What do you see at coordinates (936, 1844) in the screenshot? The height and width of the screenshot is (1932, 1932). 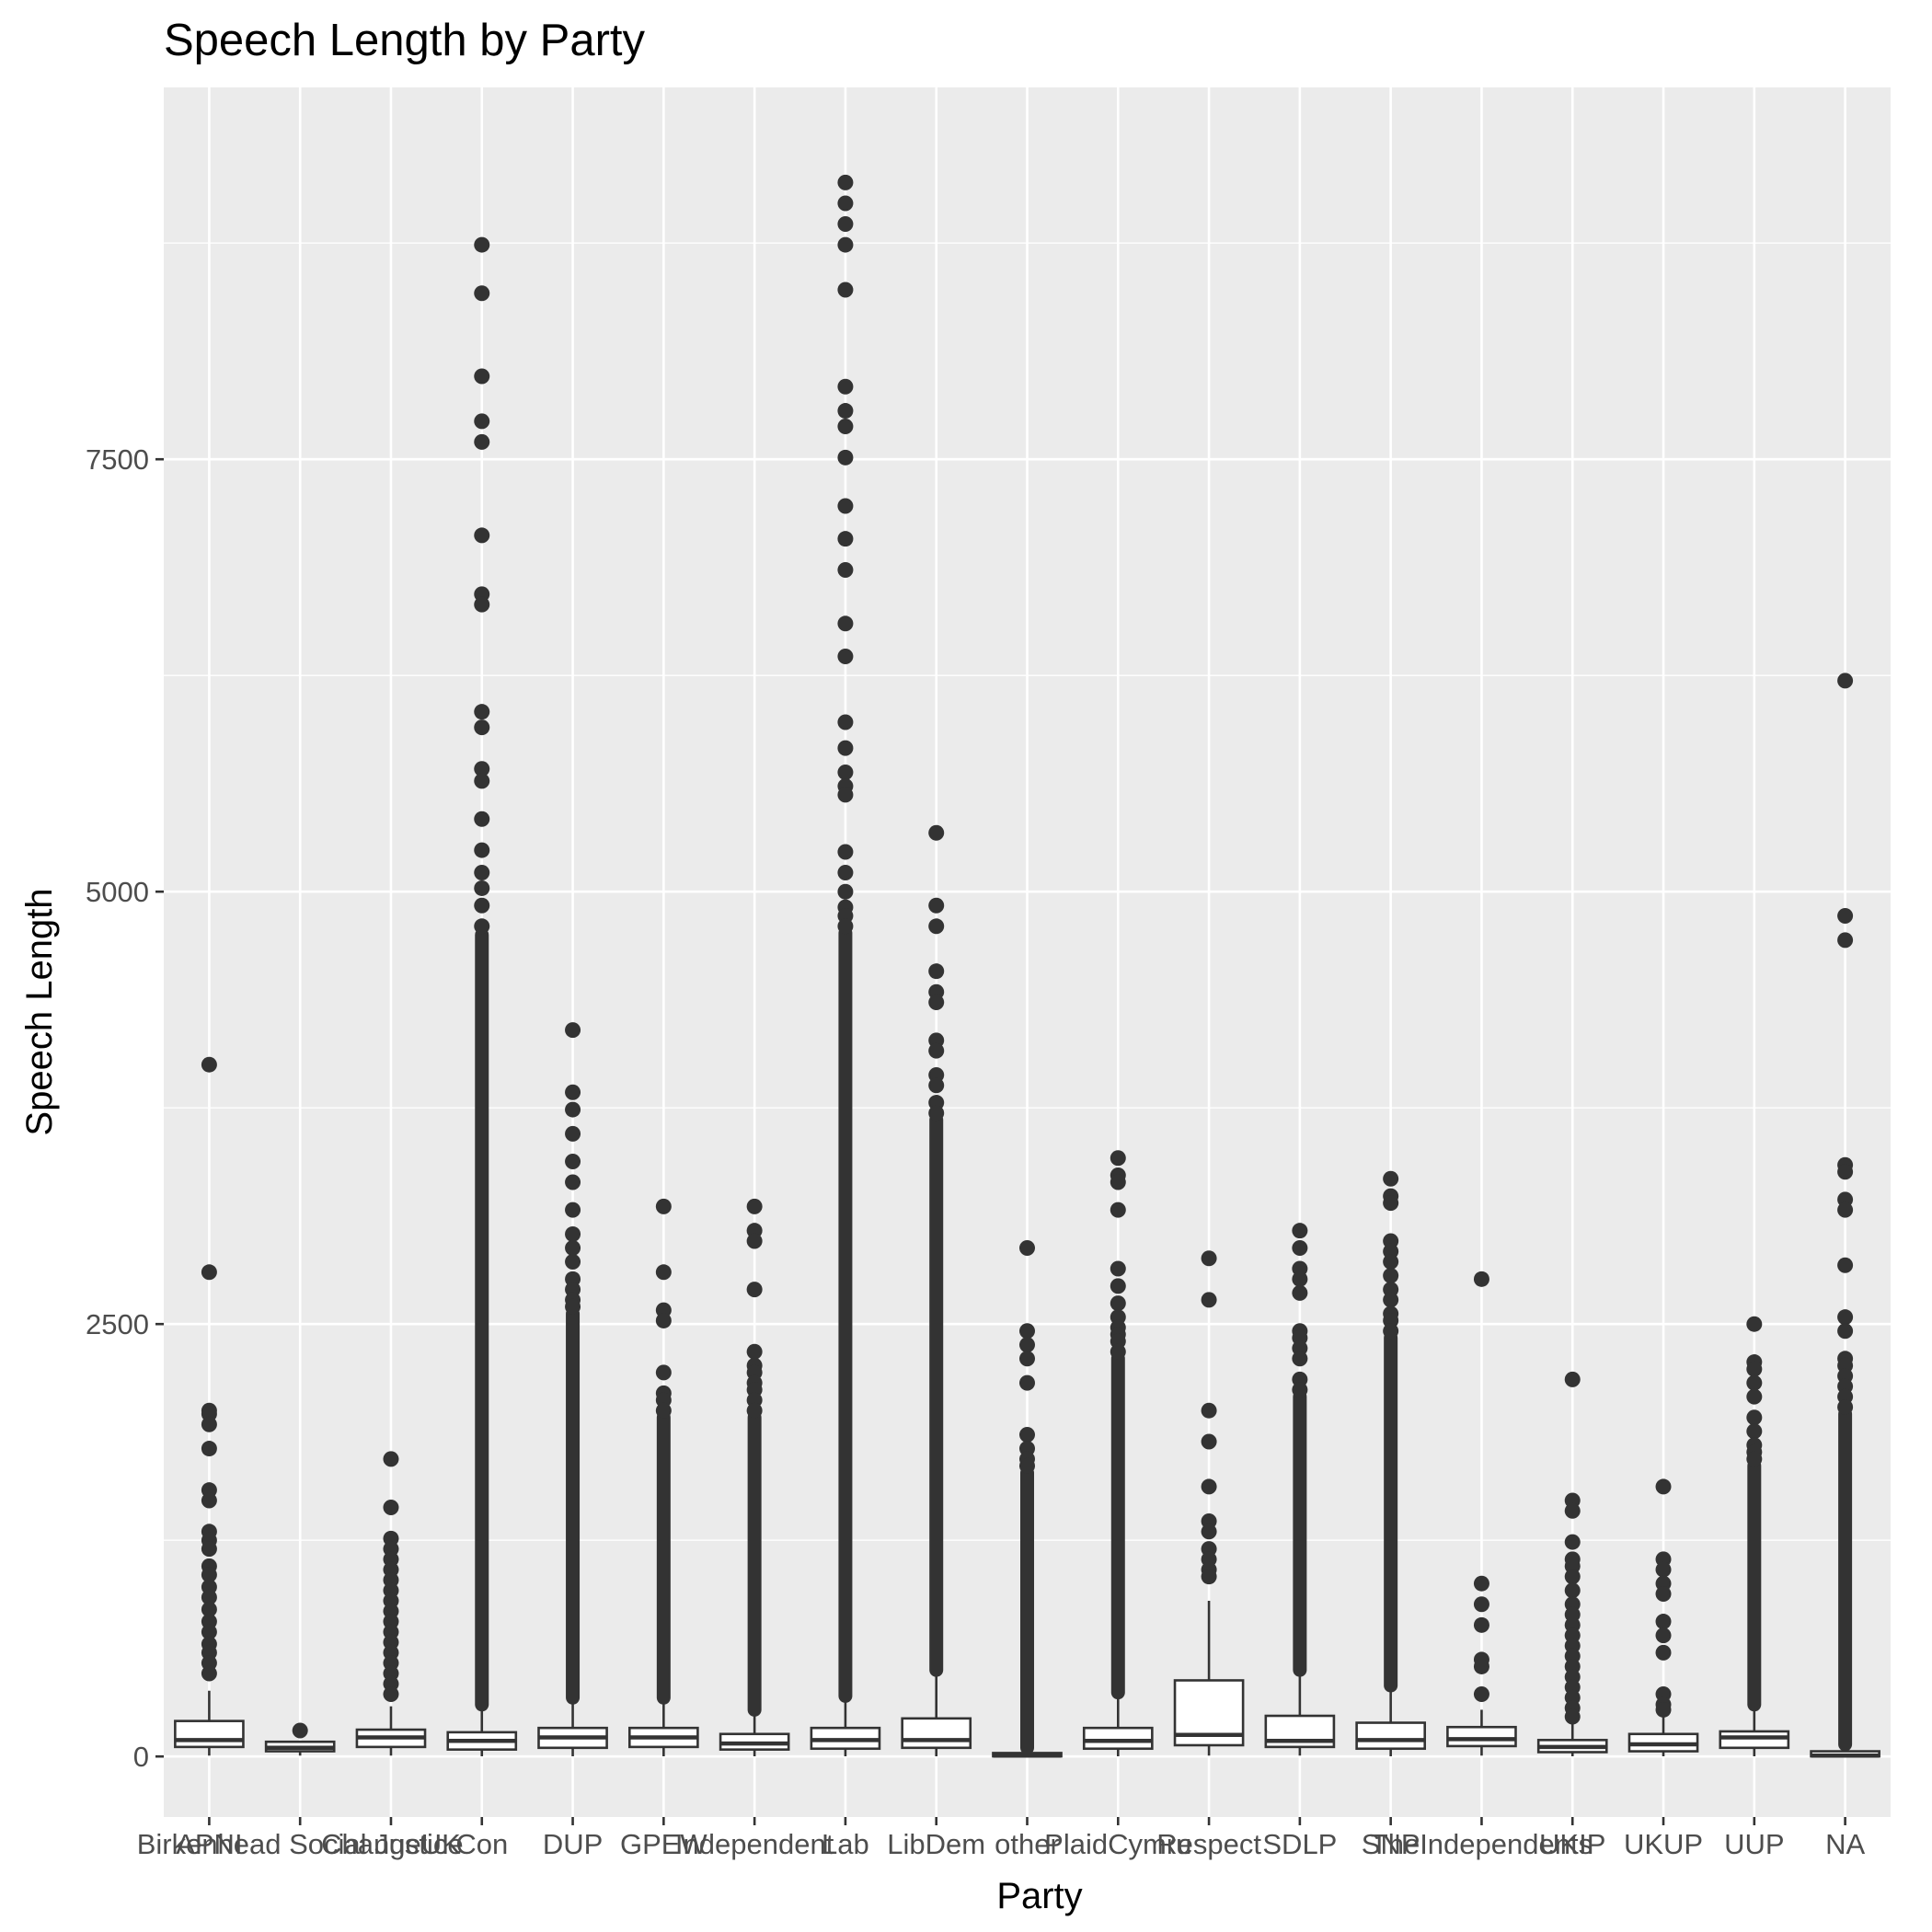 I see `x-tick-label: LibDem` at bounding box center [936, 1844].